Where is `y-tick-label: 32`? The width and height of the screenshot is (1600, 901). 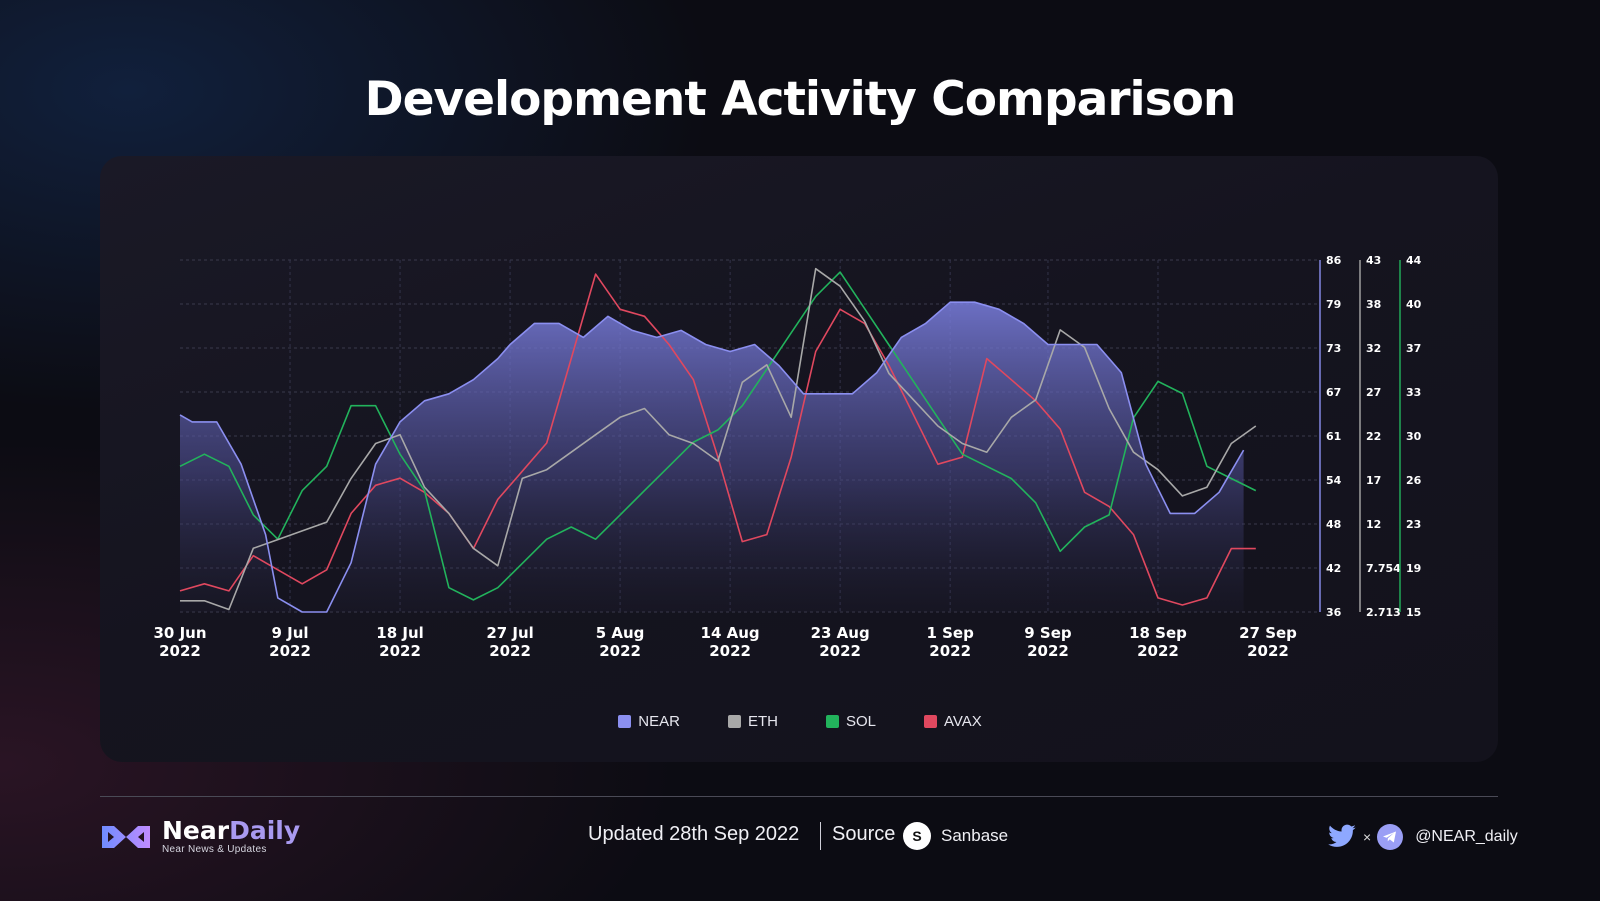
y-tick-label: 32 is located at coordinates (1373, 348).